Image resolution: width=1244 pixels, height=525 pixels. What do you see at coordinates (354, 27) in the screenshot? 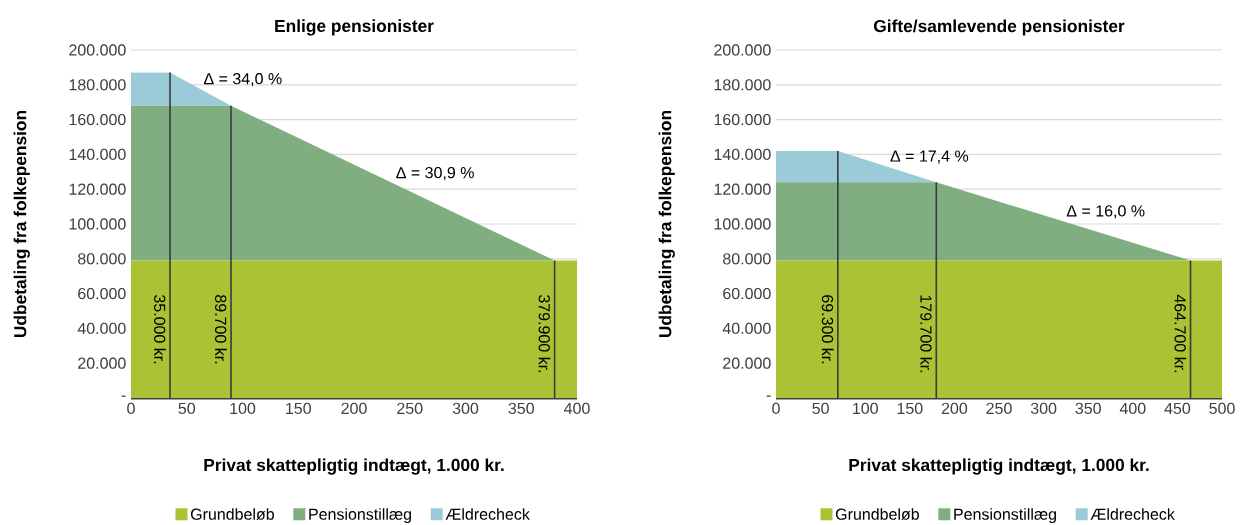
I see `chart-title: Enlige pensionister` at bounding box center [354, 27].